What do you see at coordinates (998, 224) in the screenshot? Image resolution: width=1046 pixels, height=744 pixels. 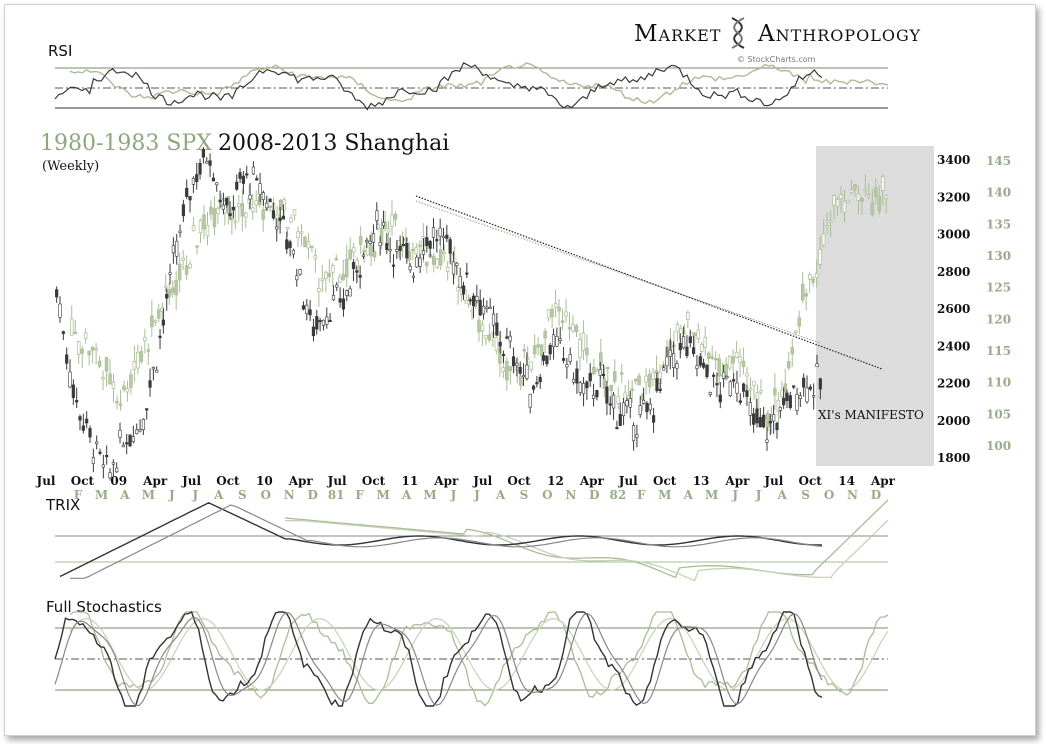 I see `y-right-tick: 135` at bounding box center [998, 224].